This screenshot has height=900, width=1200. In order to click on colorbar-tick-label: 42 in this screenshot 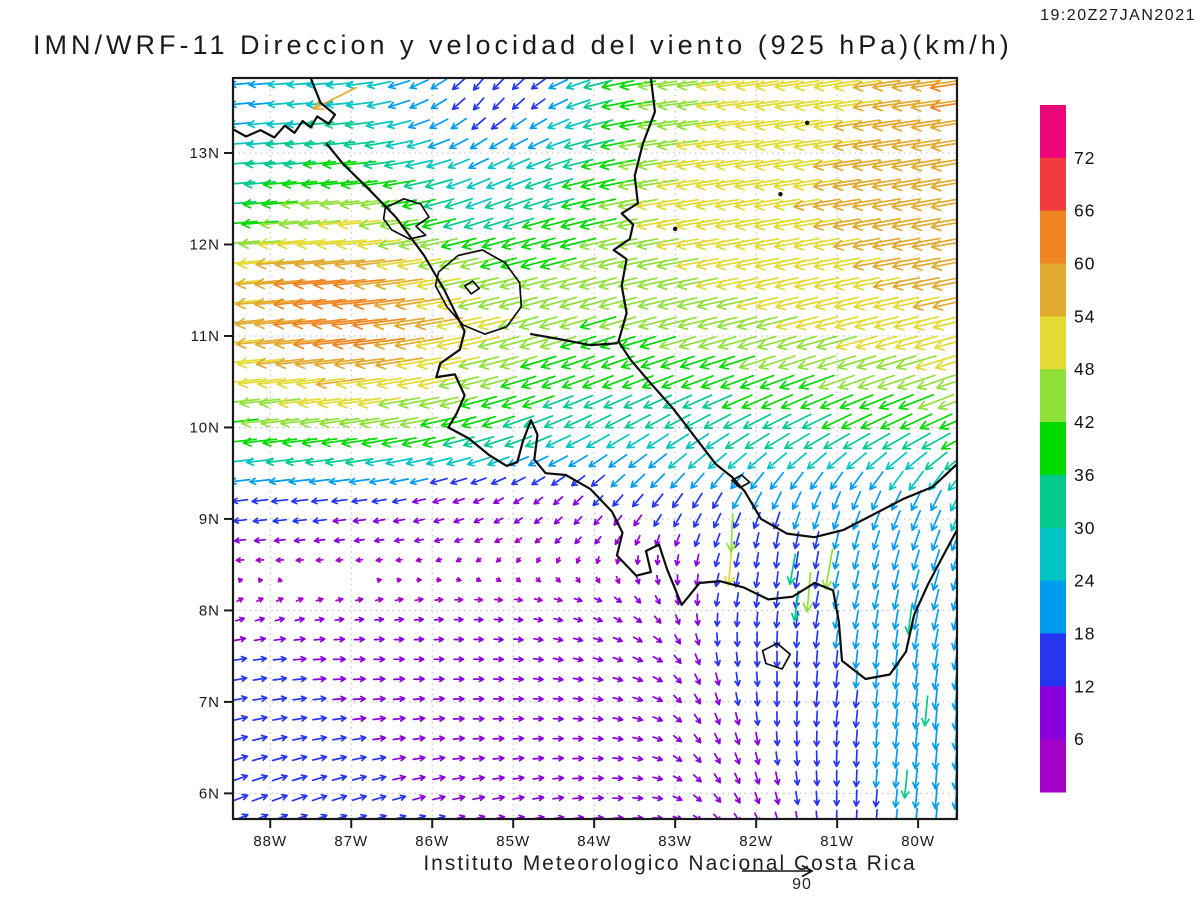, I will do `click(1084, 422)`.